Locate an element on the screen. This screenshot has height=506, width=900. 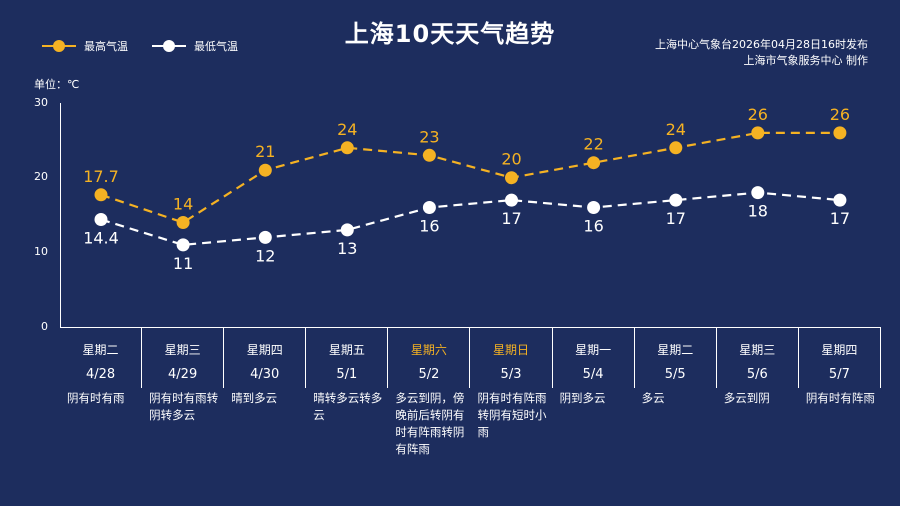
legend-high-label: 最高气温 is located at coordinates (106, 46).